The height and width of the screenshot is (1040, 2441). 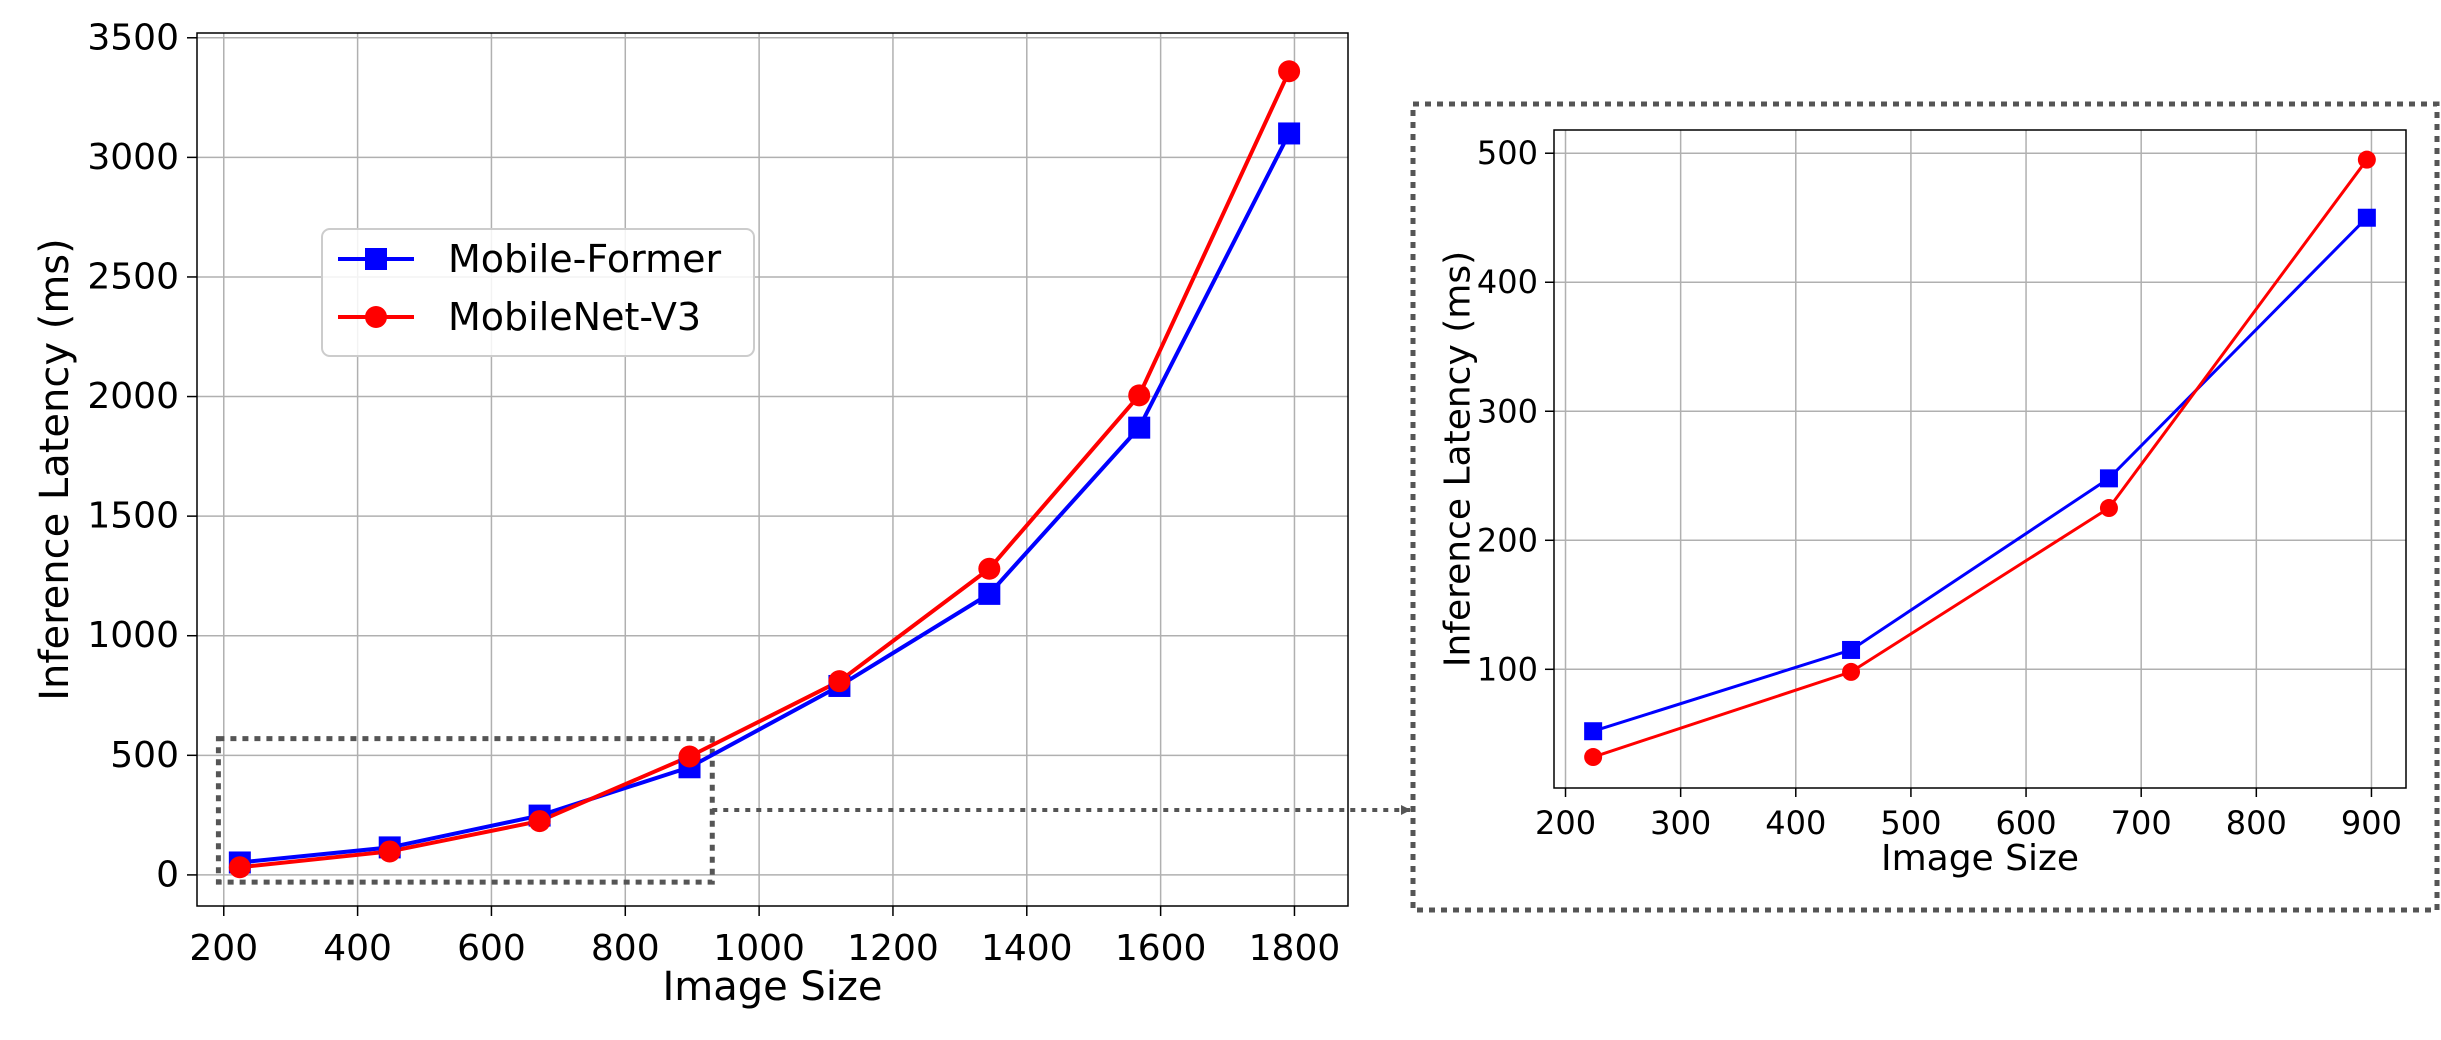 What do you see at coordinates (2371, 823) in the screenshot?
I see `x-tick-label-900: 900` at bounding box center [2371, 823].